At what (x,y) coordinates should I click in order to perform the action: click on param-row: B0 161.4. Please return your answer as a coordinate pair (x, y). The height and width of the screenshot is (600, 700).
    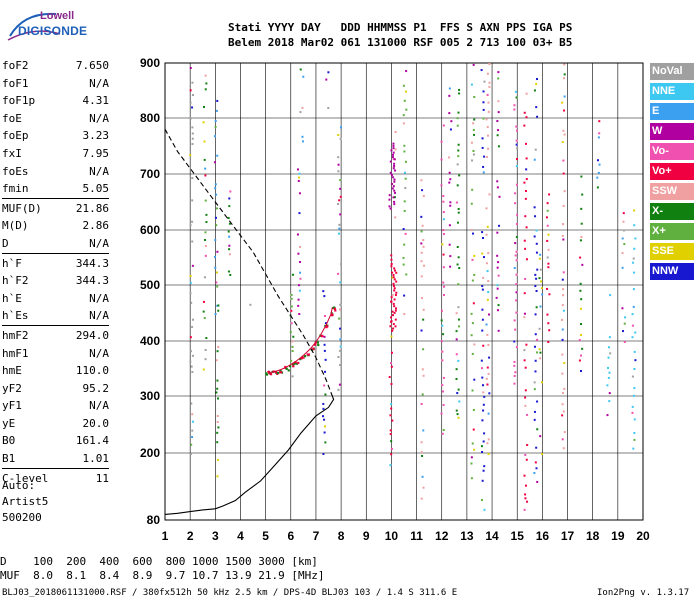
    Looking at the image, I should click on (55, 441).